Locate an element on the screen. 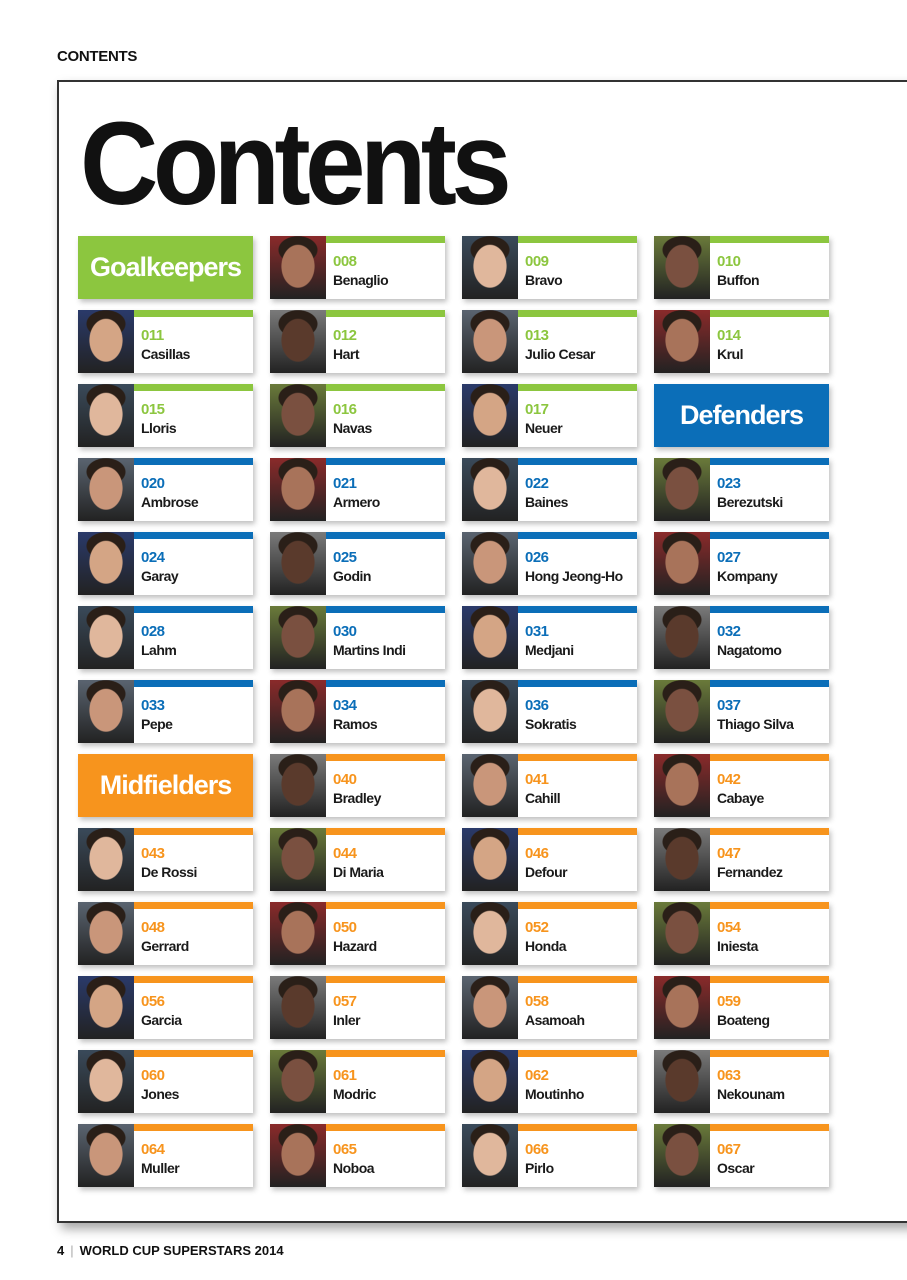  player-entry: 009 Bravo is located at coordinates (549, 267).